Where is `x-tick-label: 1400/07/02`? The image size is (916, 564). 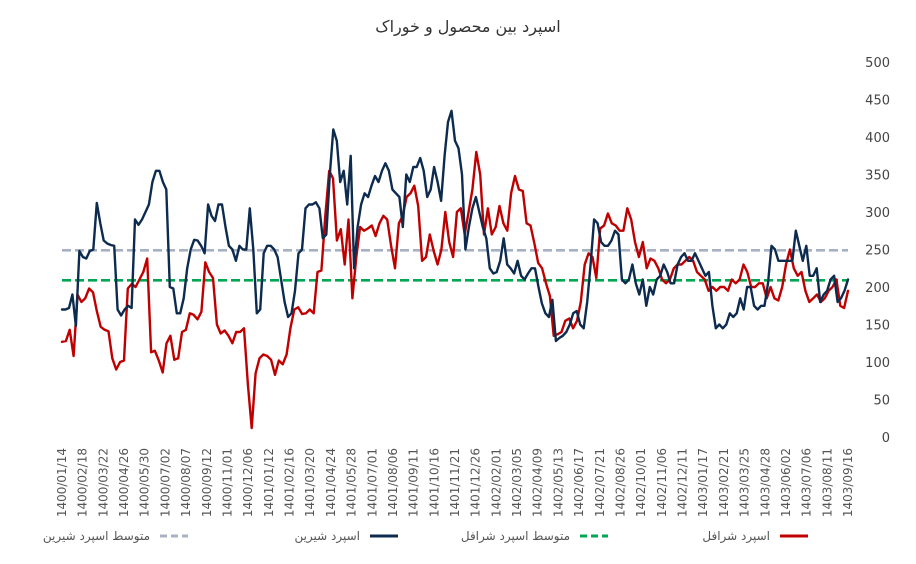
x-tick-label: 1400/07/02 is located at coordinates (165, 482).